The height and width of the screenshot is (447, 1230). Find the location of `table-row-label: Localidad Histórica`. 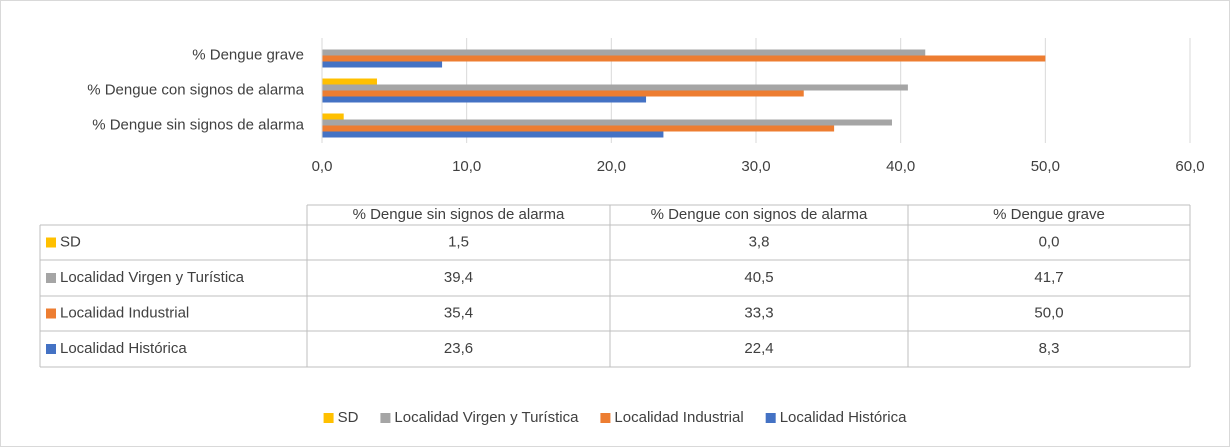

table-row-label: Localidad Histórica is located at coordinates (123, 348).